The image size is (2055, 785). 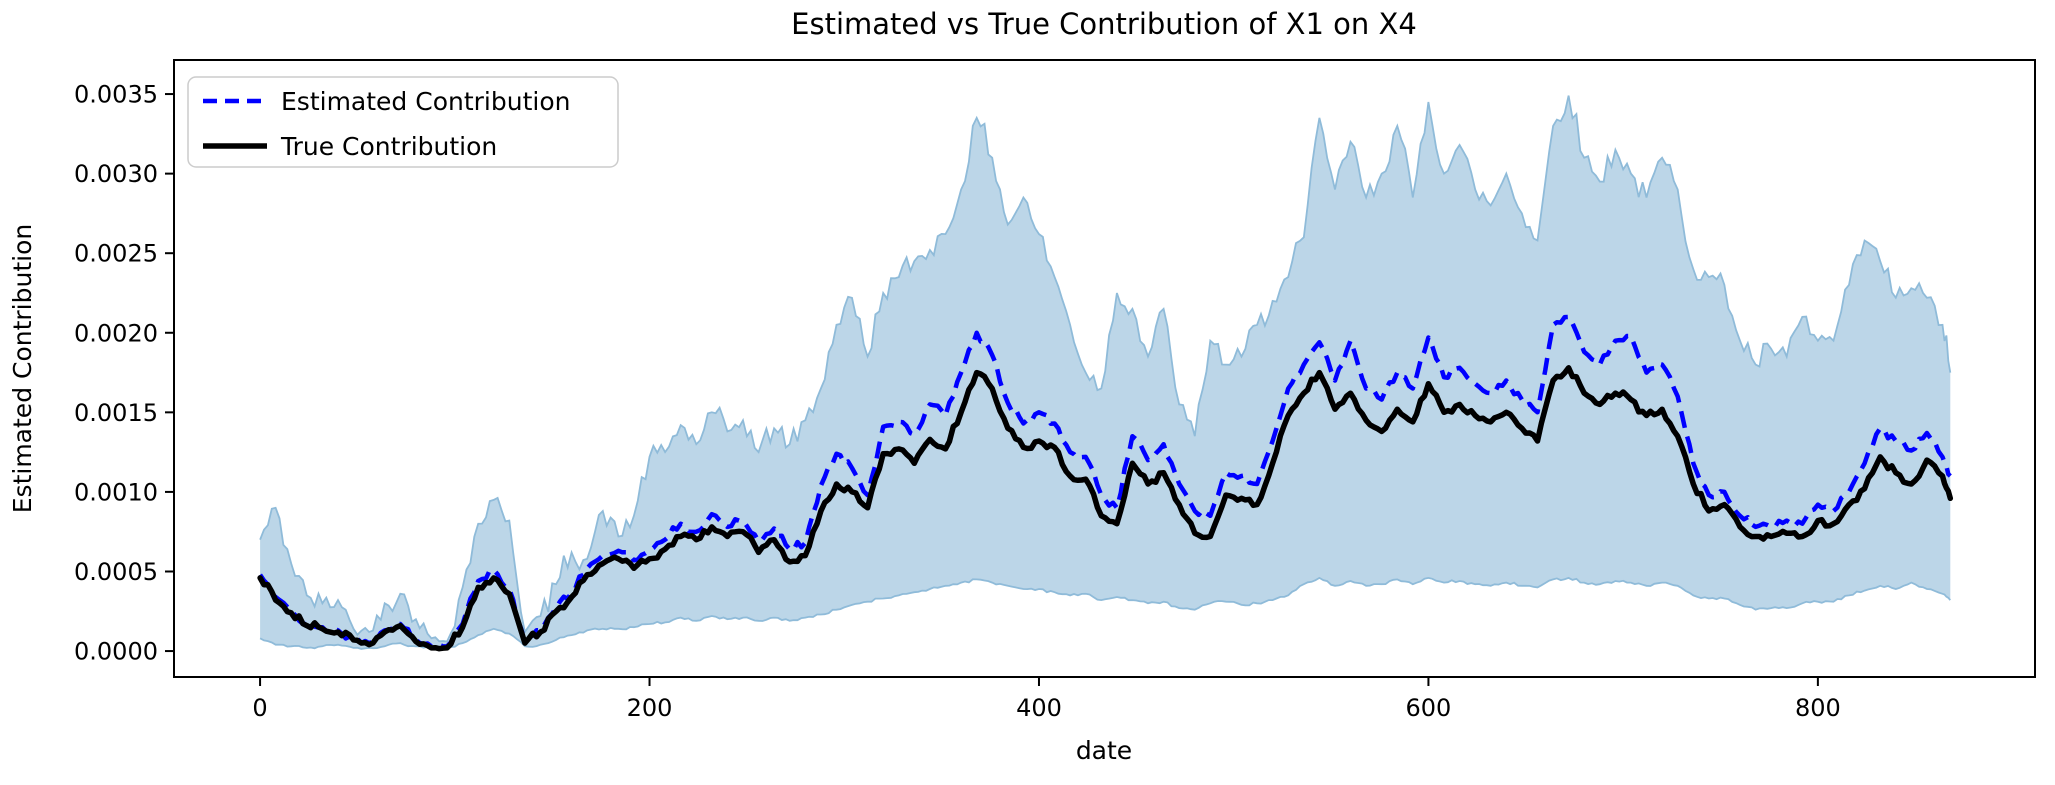 What do you see at coordinates (388, 146) in the screenshot?
I see `legend-true-label: True Contribution` at bounding box center [388, 146].